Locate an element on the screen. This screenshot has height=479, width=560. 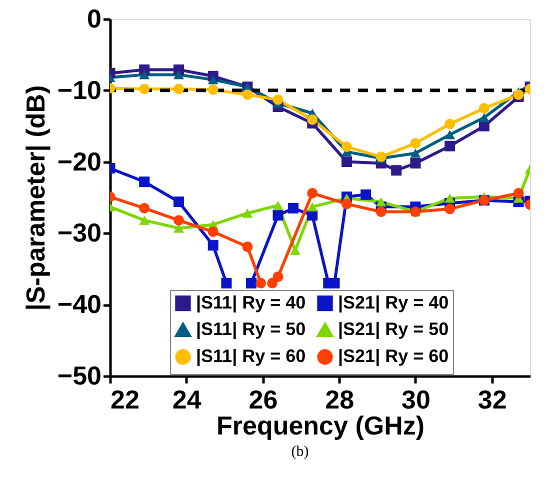
y-axis-title: |S-parameter| (dB) is located at coordinates (35, 198).